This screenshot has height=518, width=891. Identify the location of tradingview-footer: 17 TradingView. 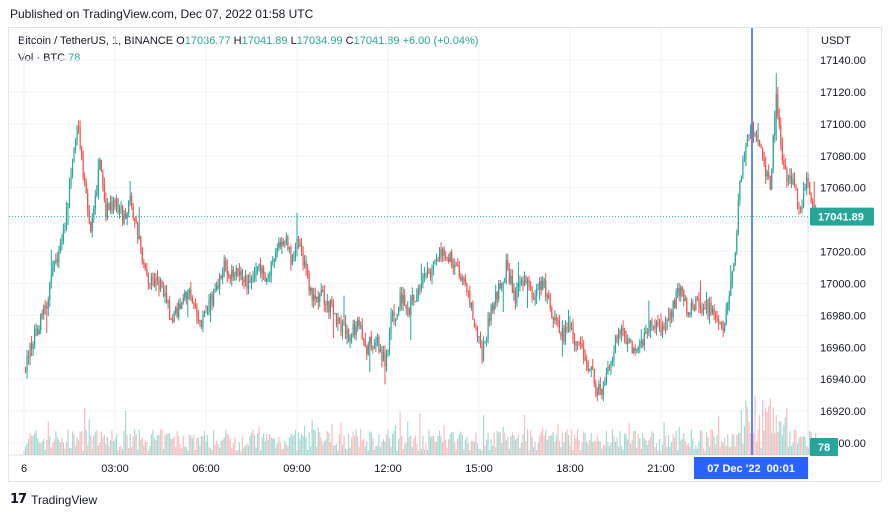
(53, 499).